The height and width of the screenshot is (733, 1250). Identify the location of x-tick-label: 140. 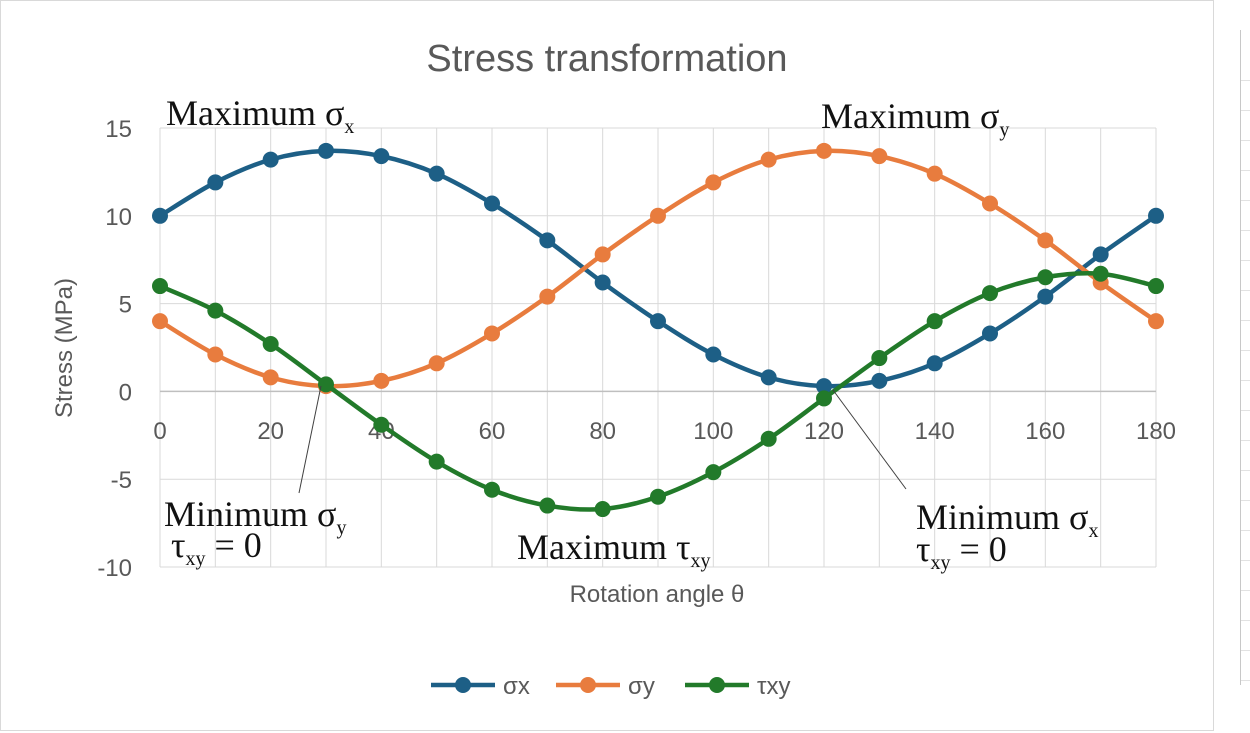
(935, 431).